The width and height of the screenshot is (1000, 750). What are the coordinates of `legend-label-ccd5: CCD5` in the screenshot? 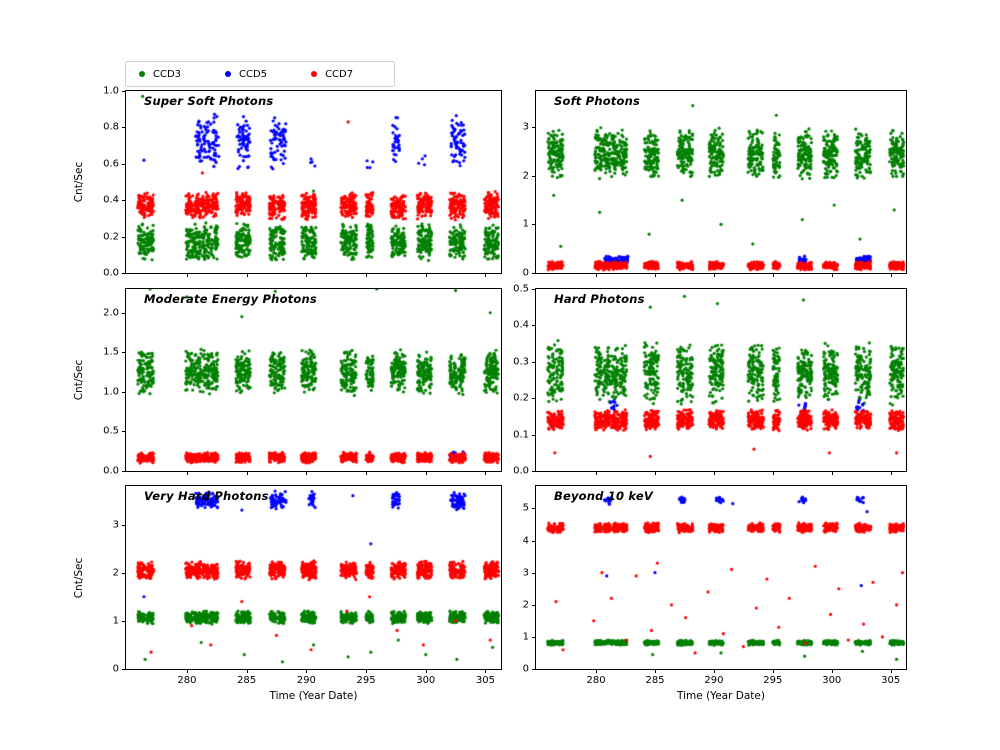 It's located at (253, 74).